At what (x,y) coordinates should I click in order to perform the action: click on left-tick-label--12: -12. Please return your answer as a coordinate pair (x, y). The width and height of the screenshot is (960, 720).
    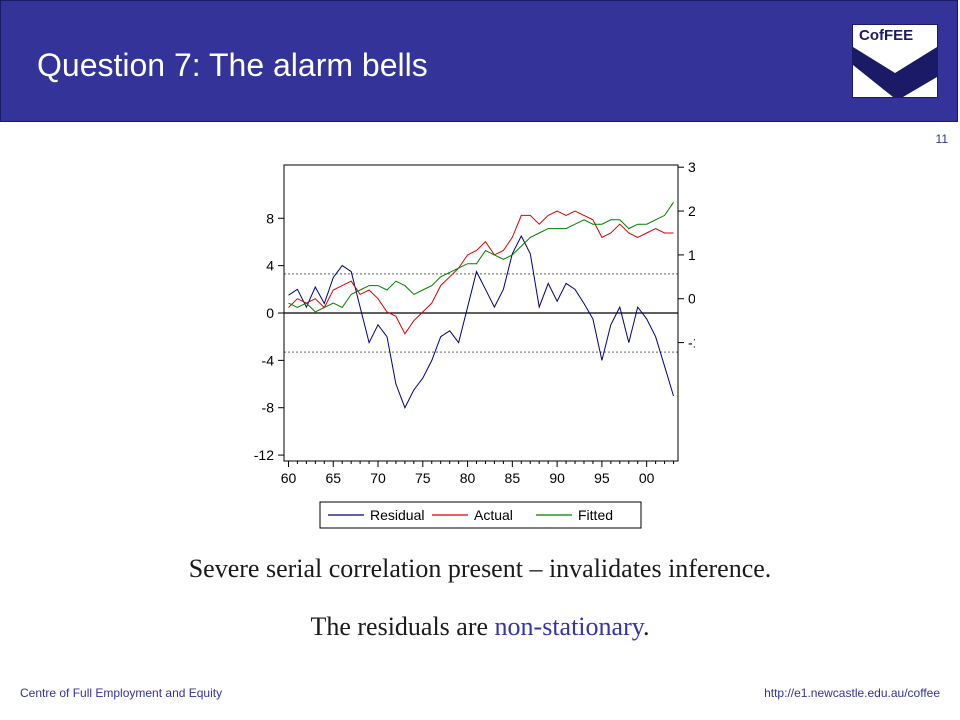
    Looking at the image, I should click on (264, 455).